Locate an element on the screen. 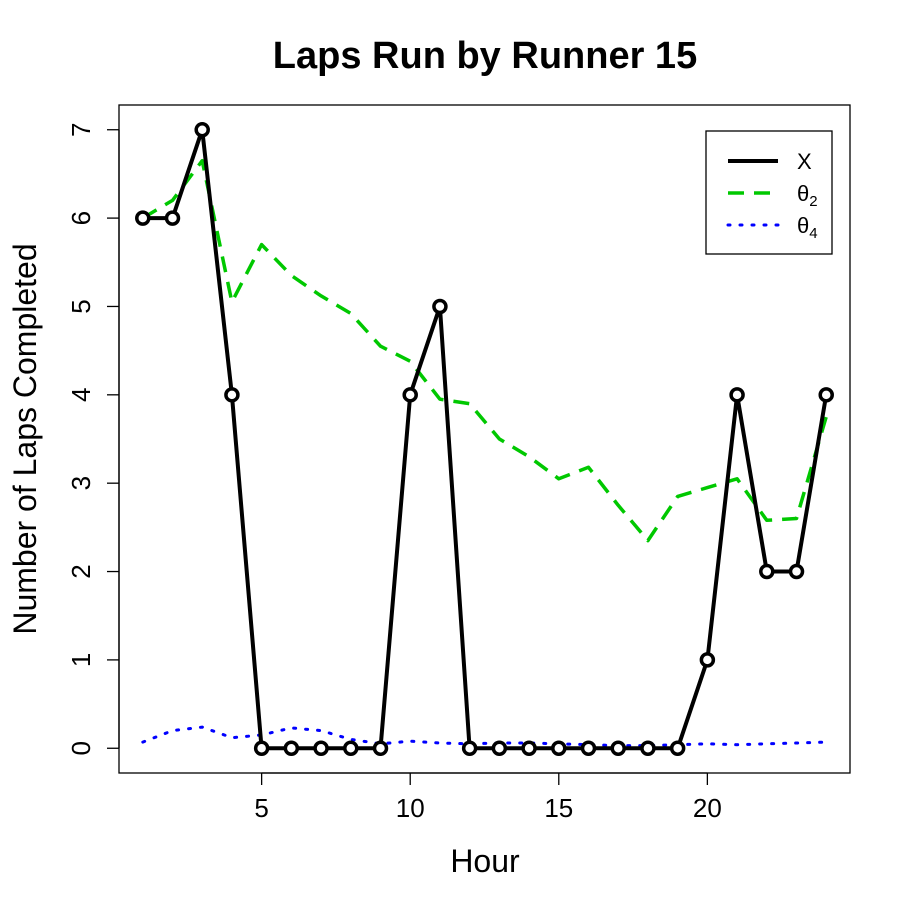 The height and width of the screenshot is (905, 905). legend-subscript: 2 is located at coordinates (813, 201).